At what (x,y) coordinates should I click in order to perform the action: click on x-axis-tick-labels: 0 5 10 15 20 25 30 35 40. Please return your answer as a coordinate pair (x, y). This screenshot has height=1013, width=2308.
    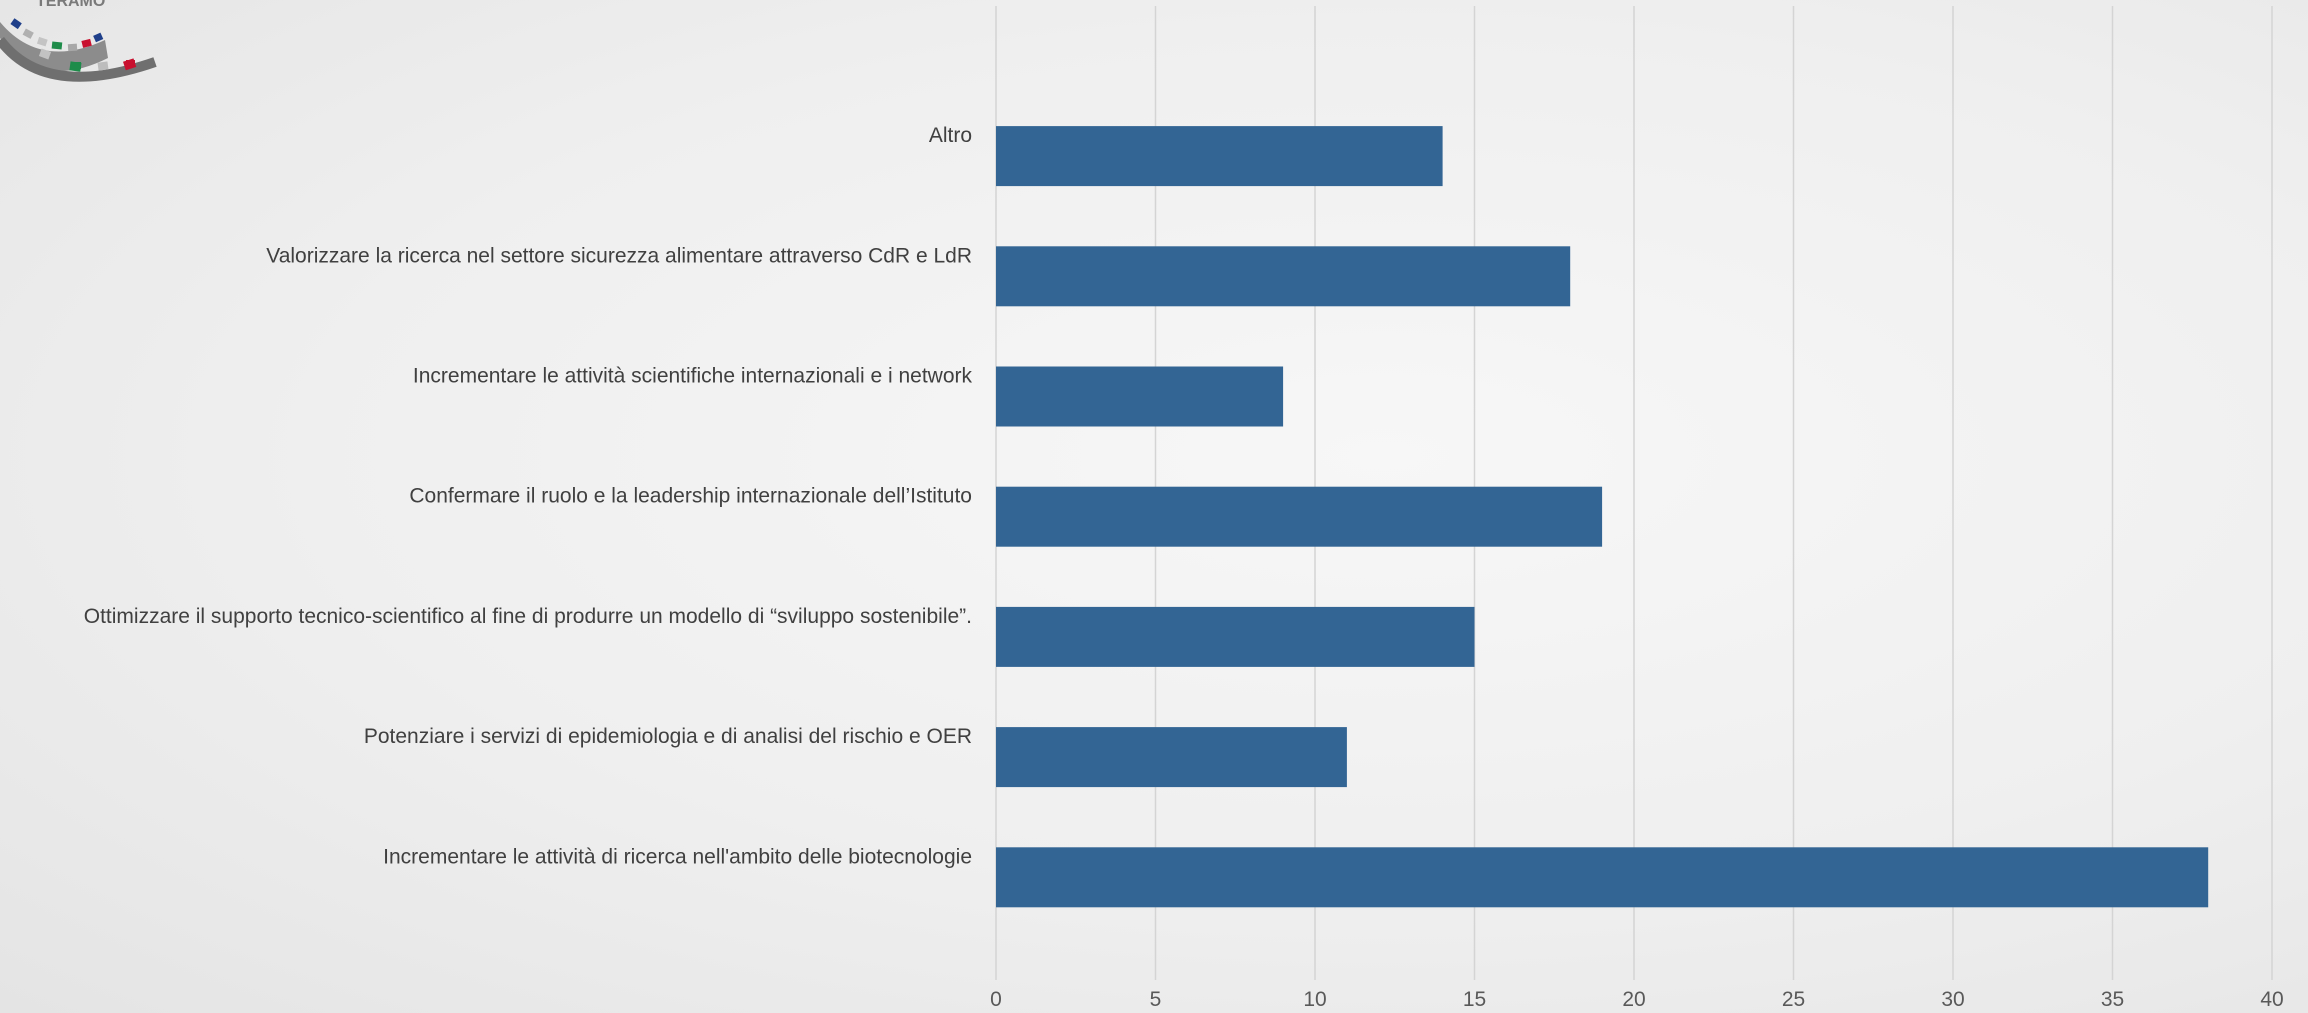
    Looking at the image, I should click on (1637, 999).